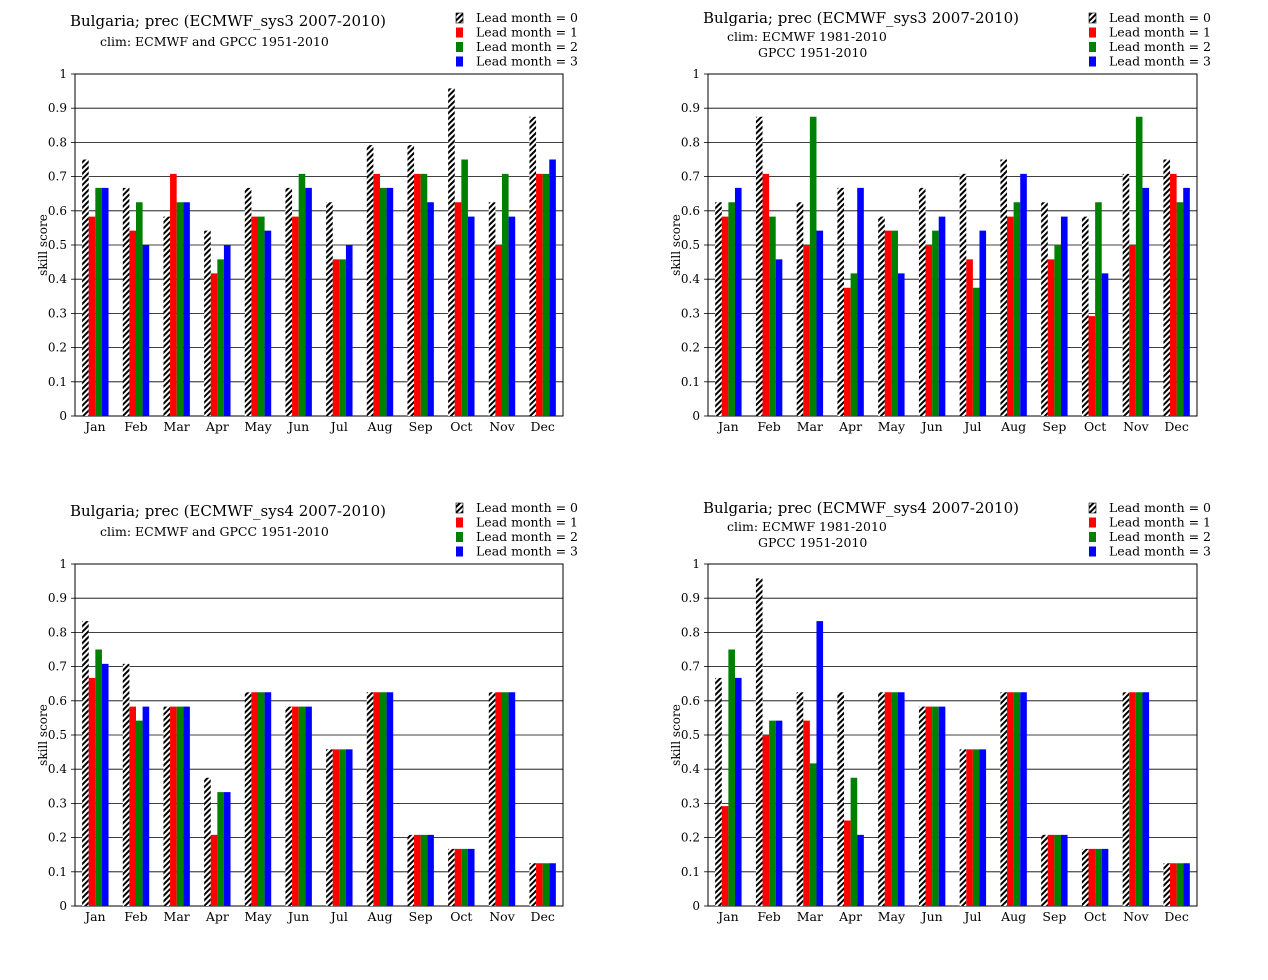  What do you see at coordinates (146, 330) in the screenshot?
I see `bar-feb-lead3` at bounding box center [146, 330].